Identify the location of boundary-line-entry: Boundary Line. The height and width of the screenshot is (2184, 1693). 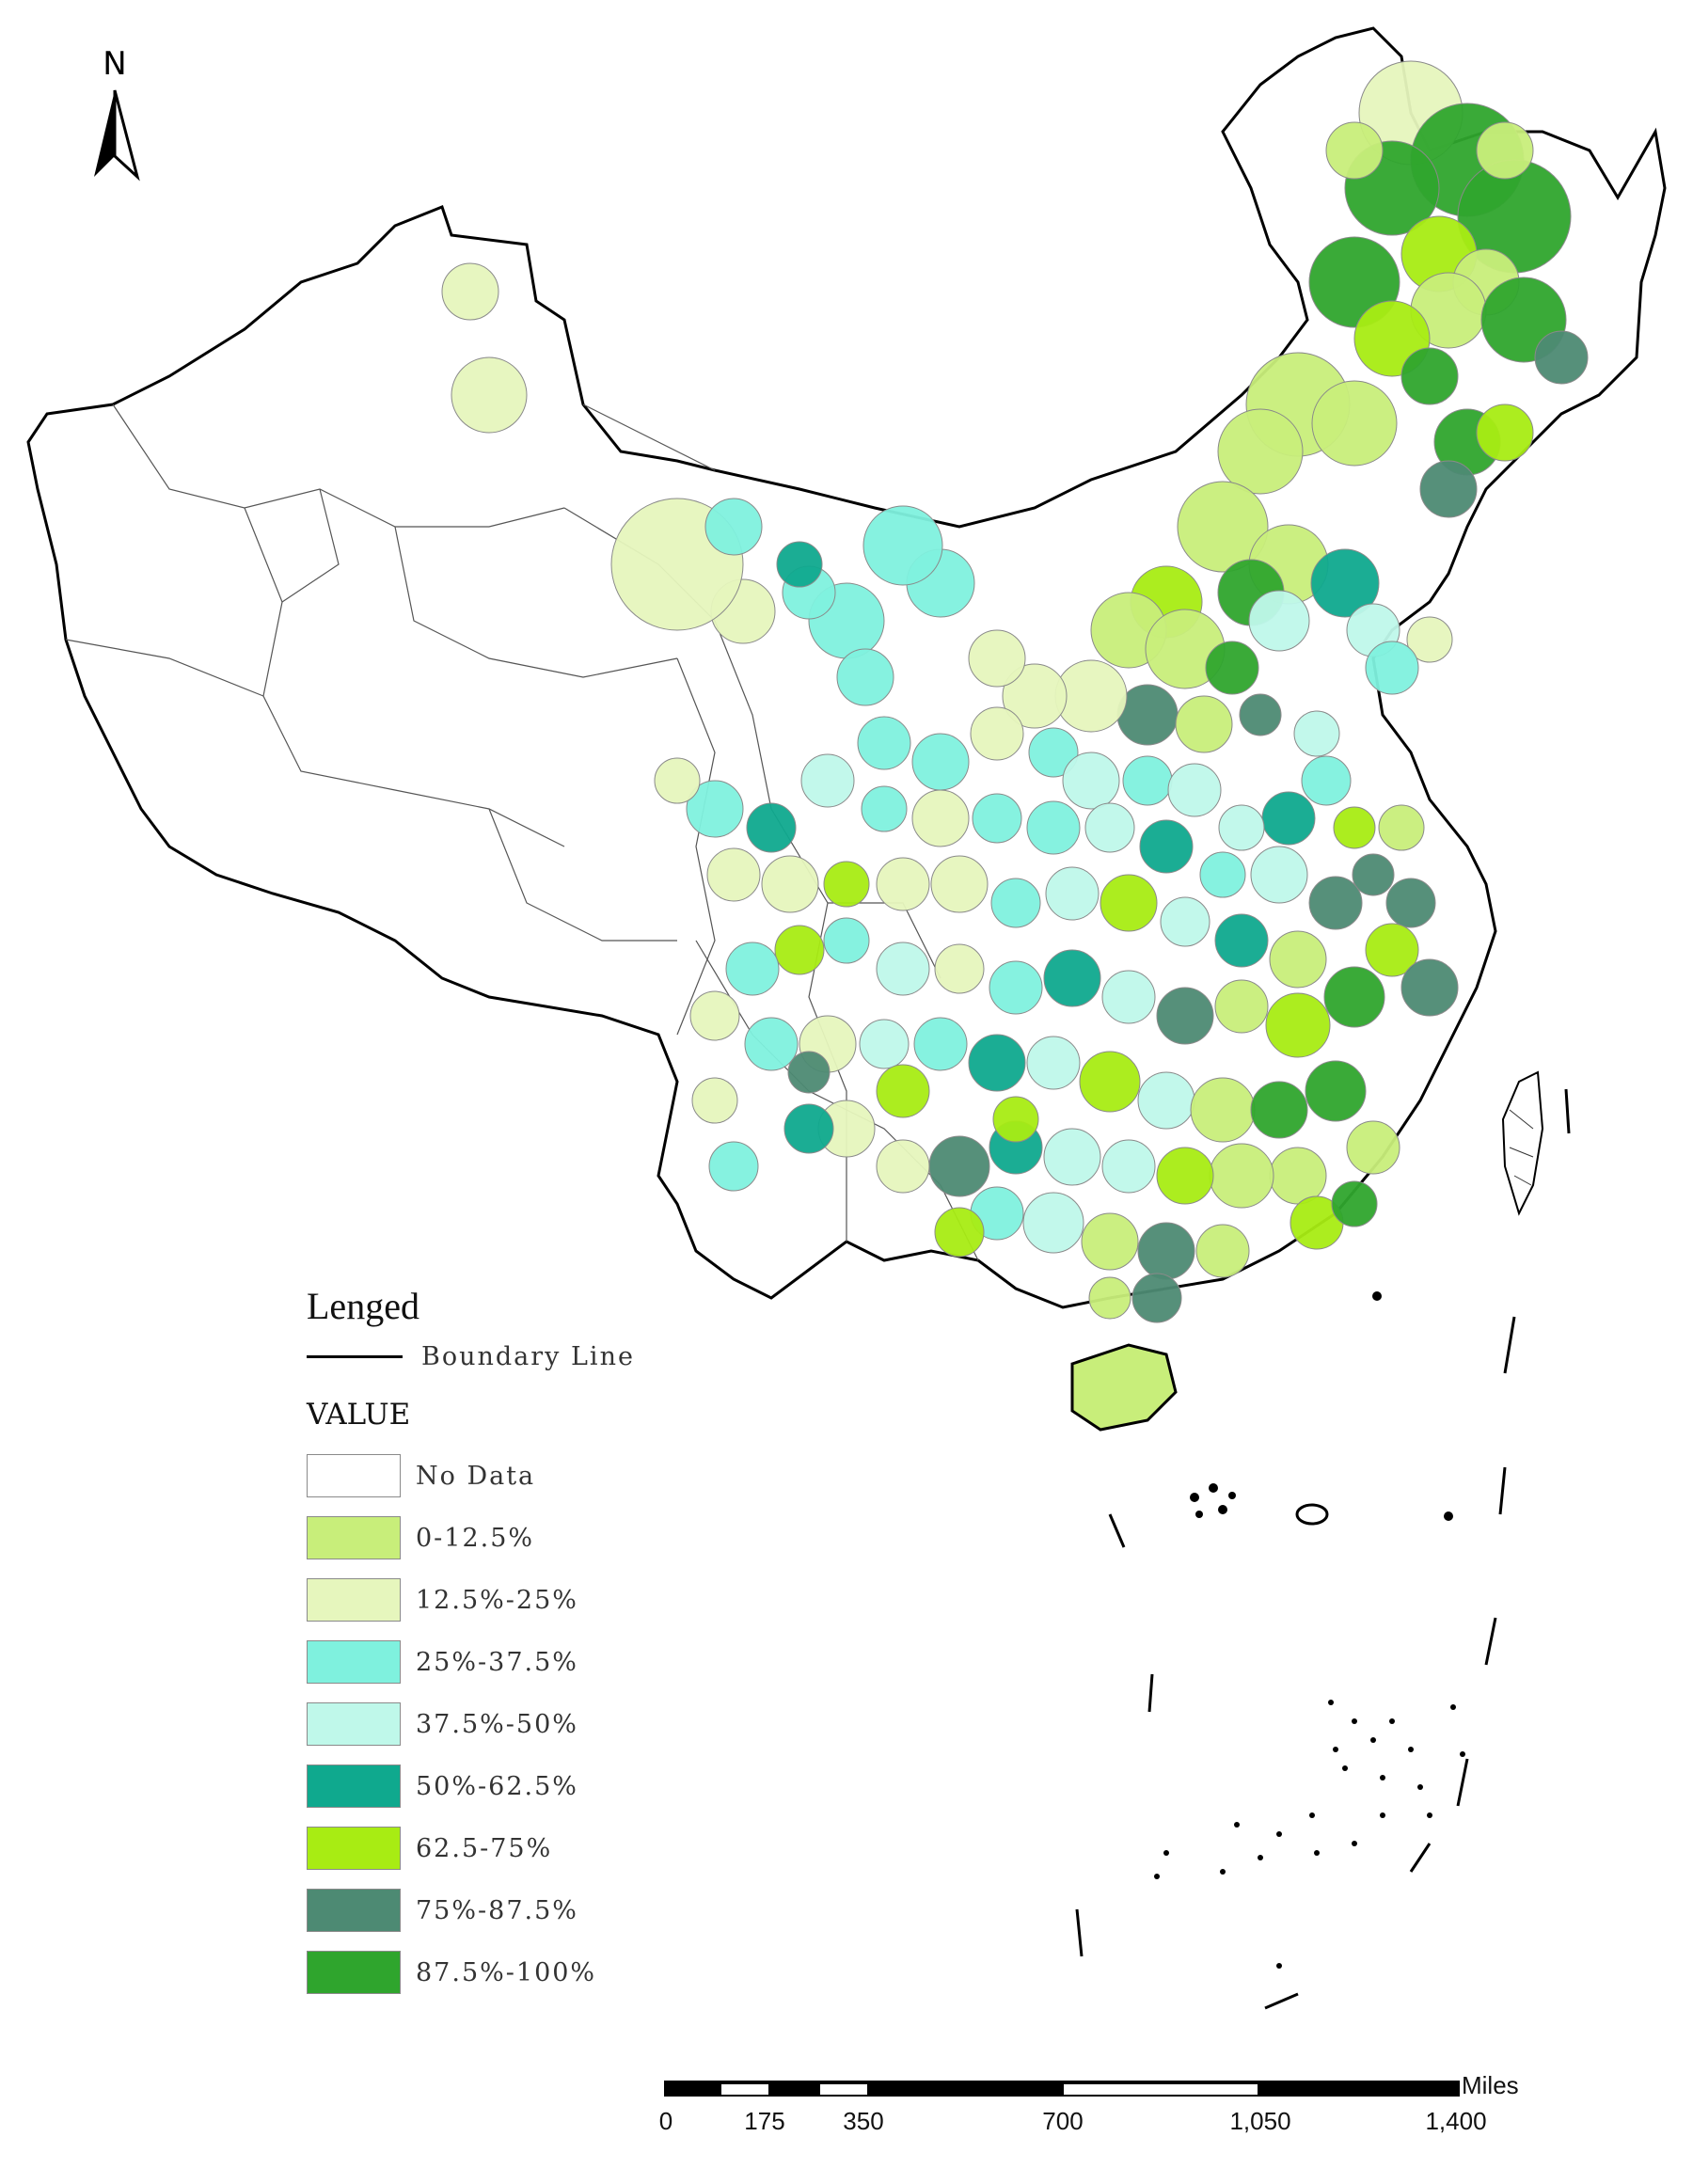
(505, 1356).